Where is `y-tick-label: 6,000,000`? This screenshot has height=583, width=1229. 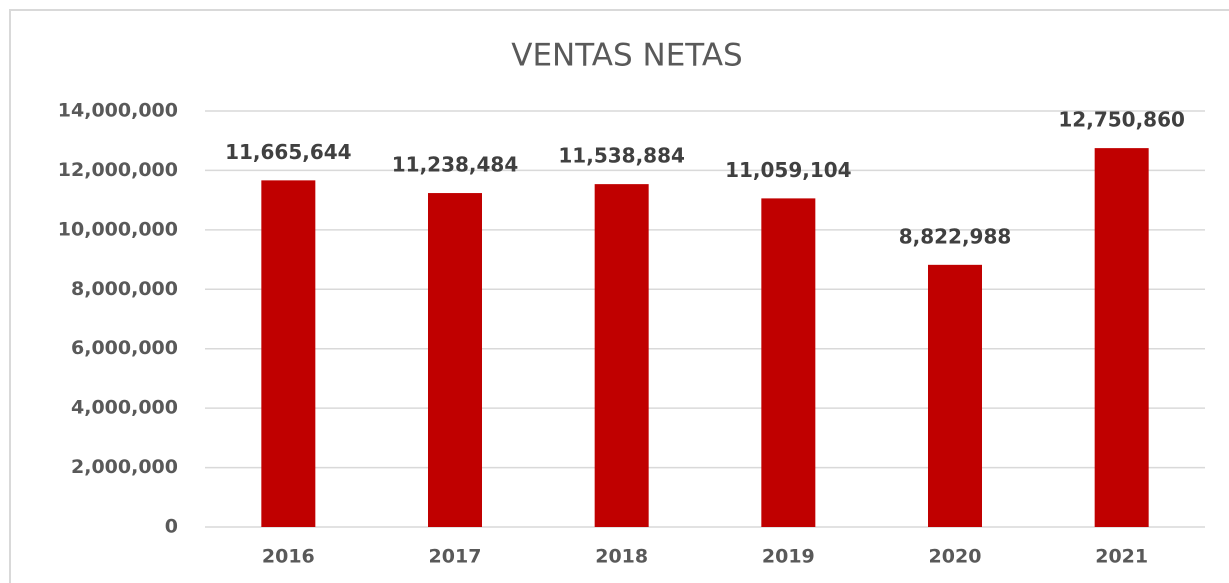 y-tick-label: 6,000,000 is located at coordinates (124, 348).